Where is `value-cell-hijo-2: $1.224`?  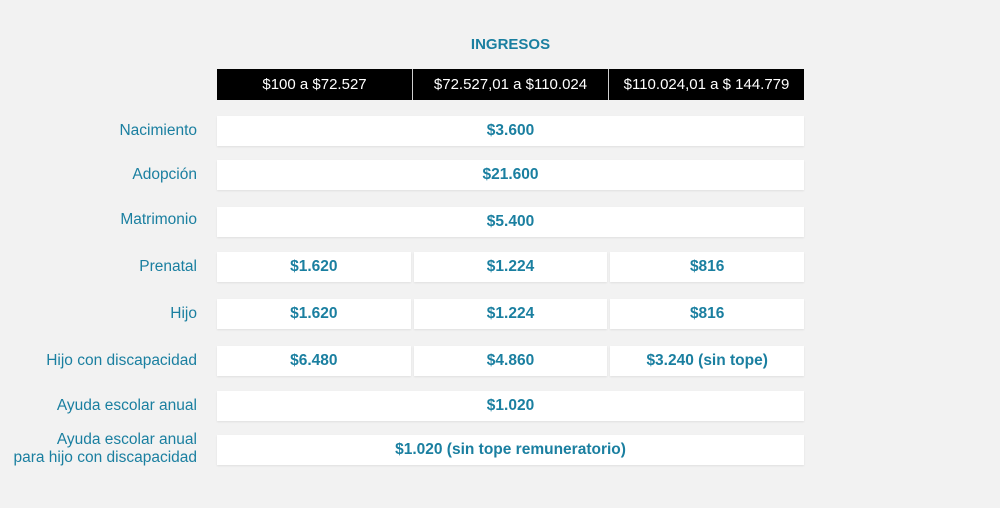 value-cell-hijo-2: $1.224 is located at coordinates (510, 314).